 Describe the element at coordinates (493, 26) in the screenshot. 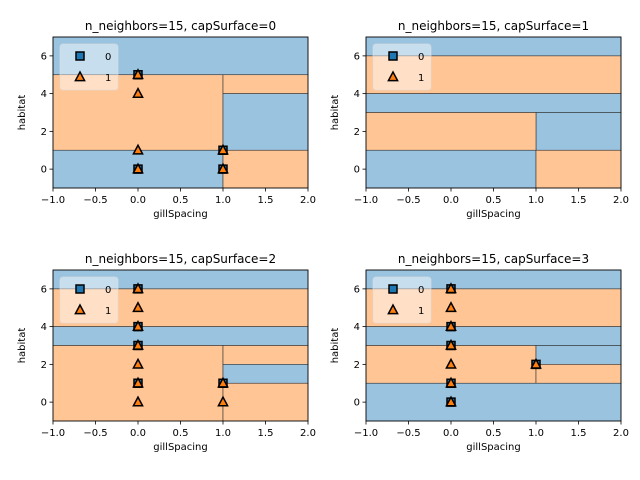

I see `subplot-title: n_neighbors=15, capSurface=1` at that location.